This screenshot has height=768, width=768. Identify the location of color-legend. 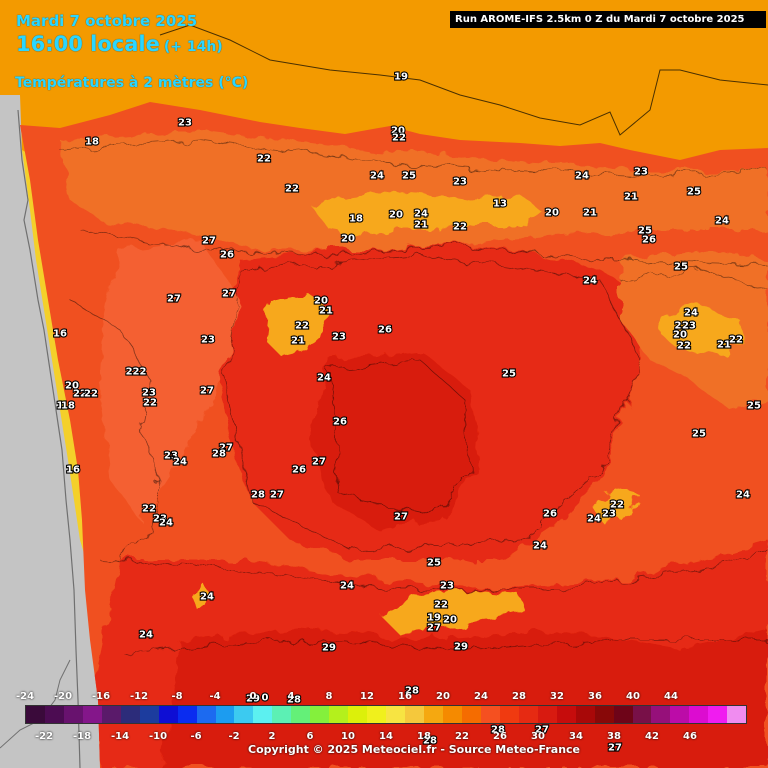
(386, 714).